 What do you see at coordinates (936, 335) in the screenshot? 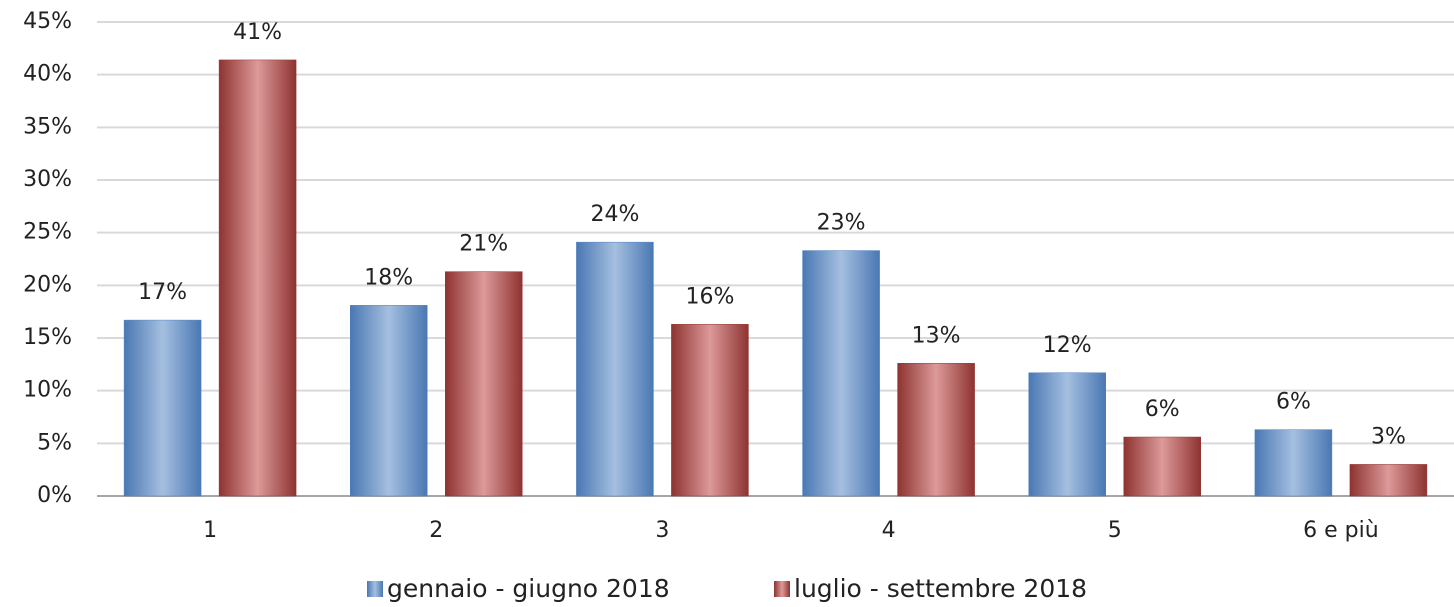
I see `value-label: 13%` at bounding box center [936, 335].